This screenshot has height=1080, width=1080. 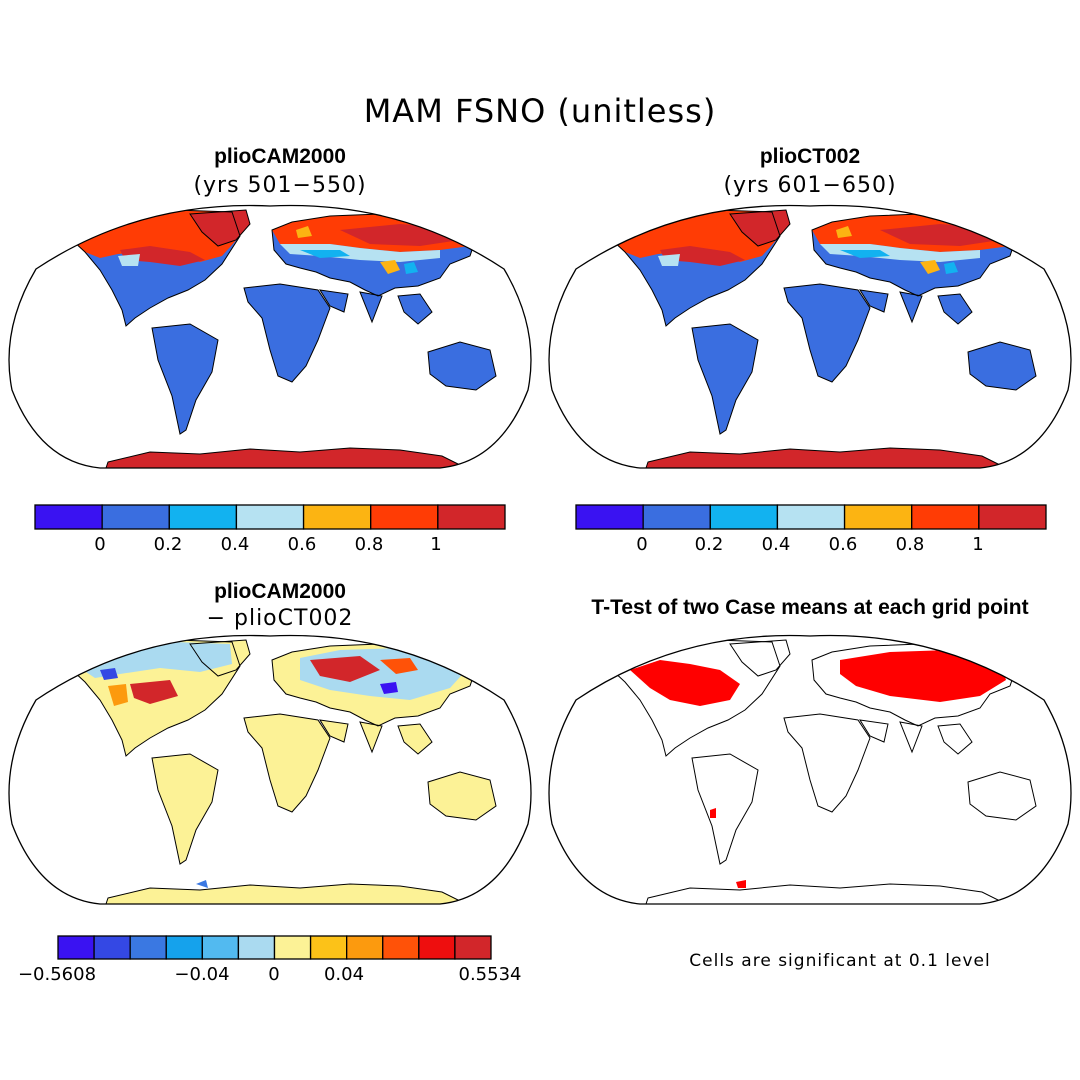 I want to click on panel3-subtitle: − plioCT002, so click(x=280, y=618).